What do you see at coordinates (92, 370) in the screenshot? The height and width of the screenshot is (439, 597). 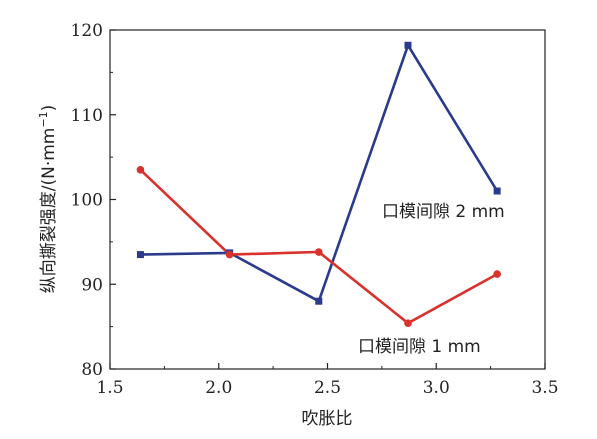 I see `y-tick-label: 80` at bounding box center [92, 370].